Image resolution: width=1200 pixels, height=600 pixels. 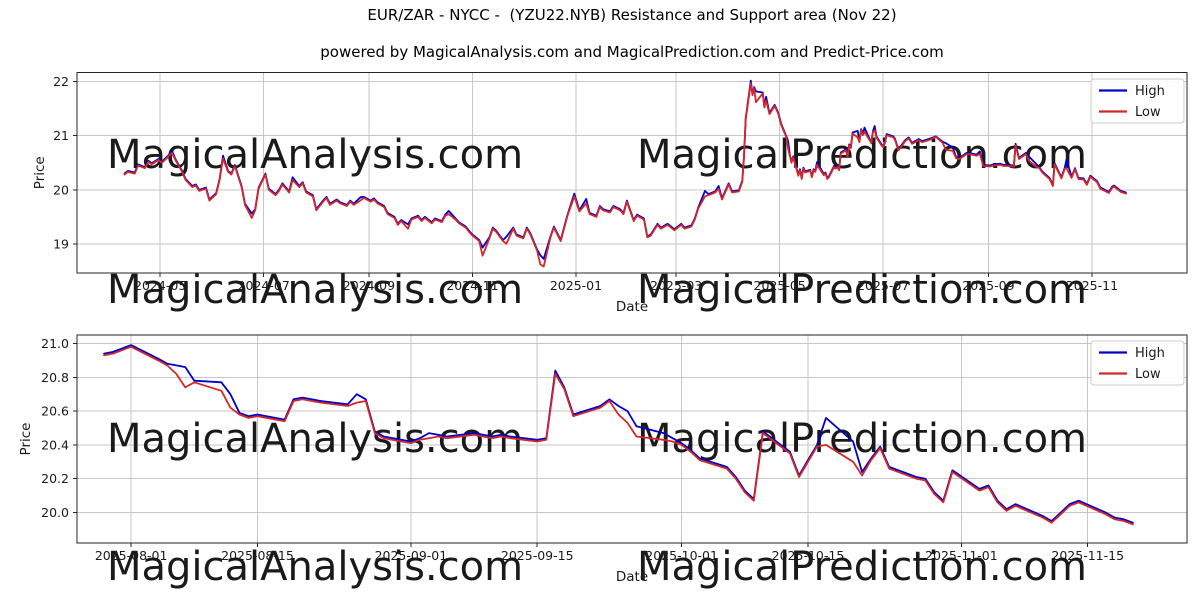 I want to click on x-tick-label: 2024-09, so click(x=369, y=285).